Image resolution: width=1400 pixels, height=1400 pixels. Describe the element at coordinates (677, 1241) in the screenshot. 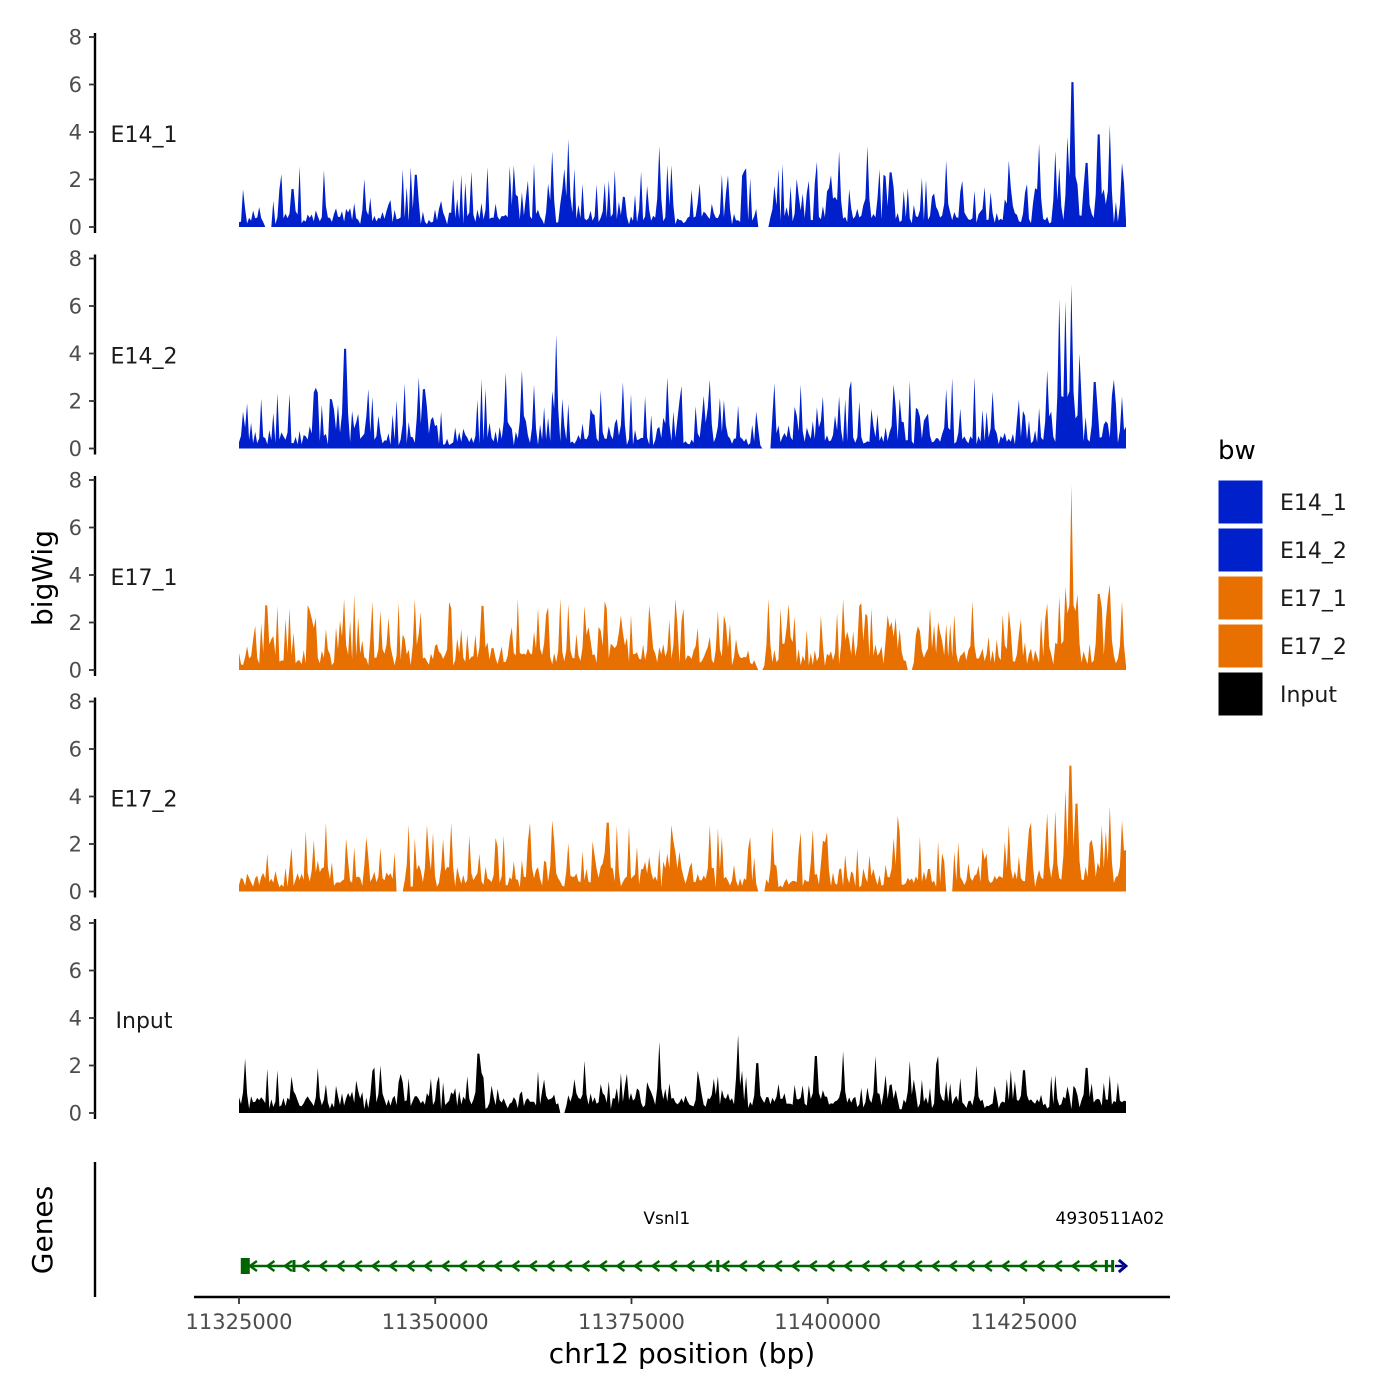

I see `gene-Vsnl1: Vsnl1` at that location.